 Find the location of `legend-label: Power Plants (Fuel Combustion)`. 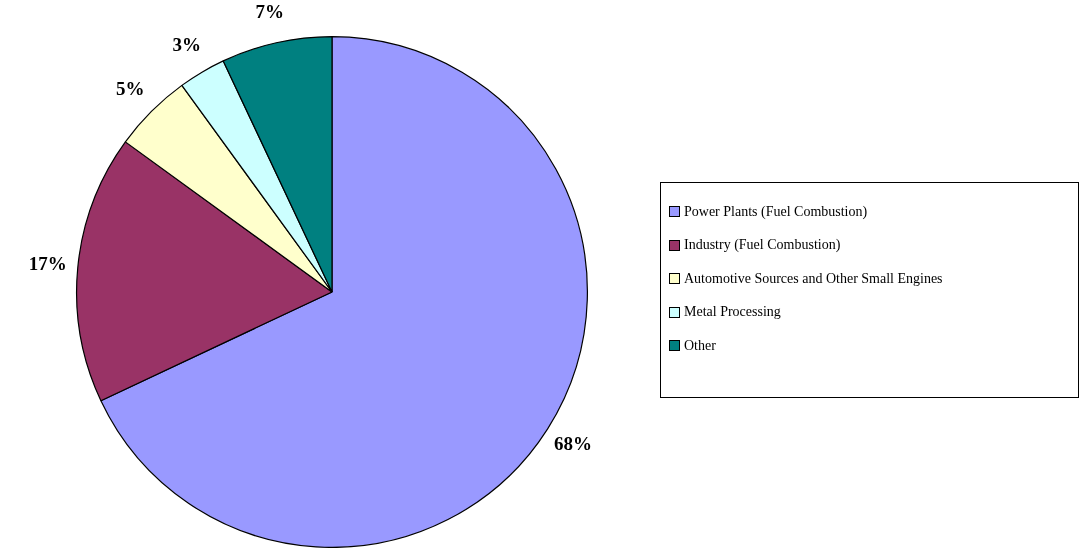

legend-label: Power Plants (Fuel Combustion) is located at coordinates (776, 211).